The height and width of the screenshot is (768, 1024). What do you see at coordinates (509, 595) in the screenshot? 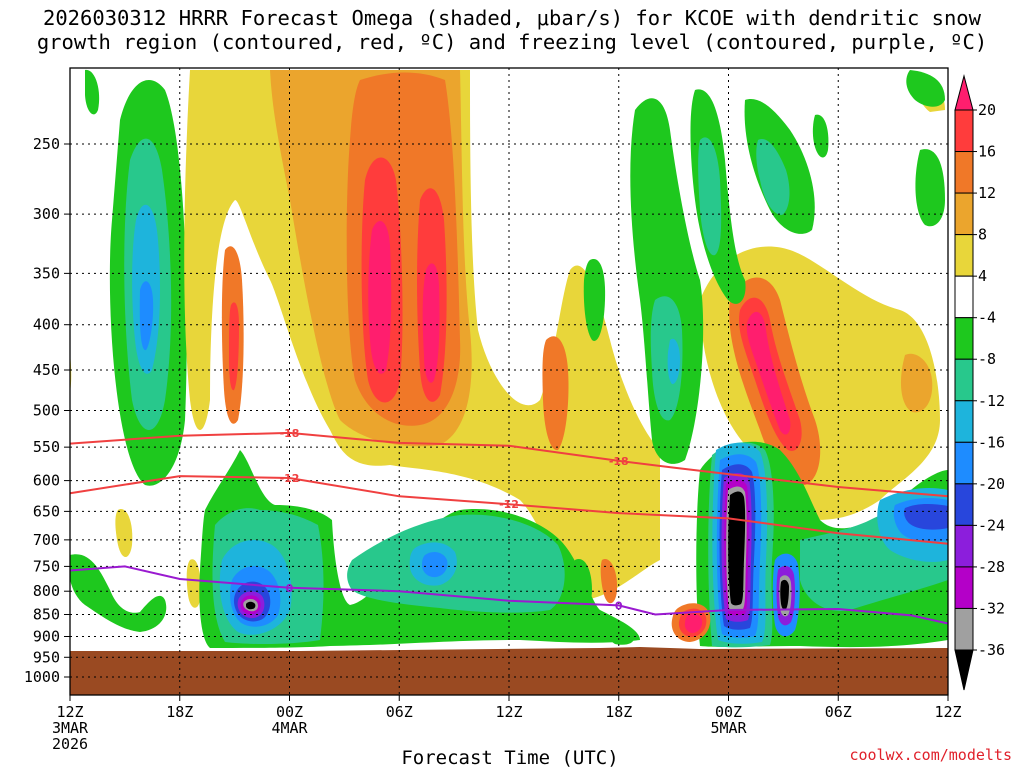
I see `freezing-level-contour` at bounding box center [509, 595].